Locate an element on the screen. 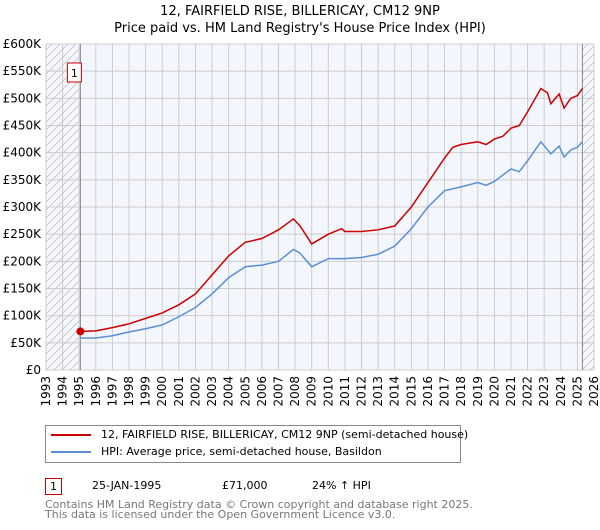  x-tick-label: 2008 is located at coordinates (295, 391).